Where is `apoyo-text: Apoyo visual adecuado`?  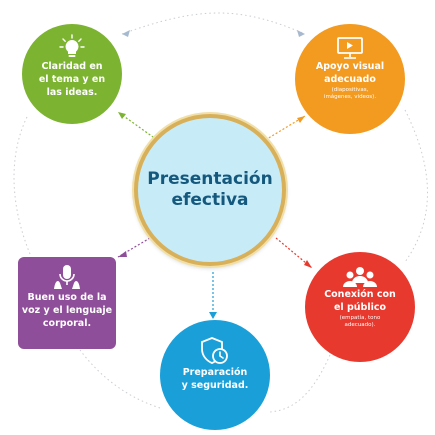 apoyo-text: Apoyo visual adecuado is located at coordinates (350, 73).